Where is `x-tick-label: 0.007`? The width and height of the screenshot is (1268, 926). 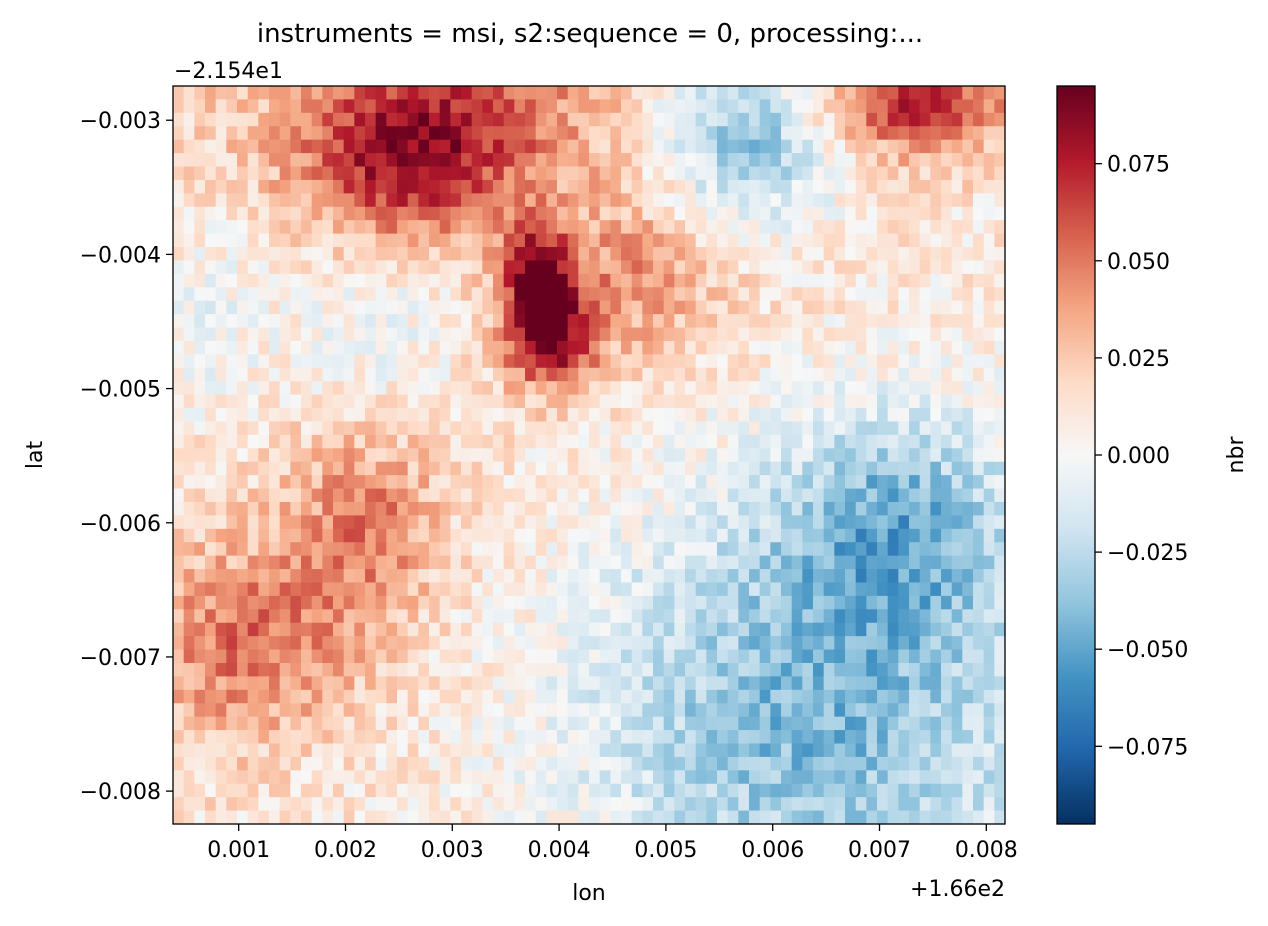
x-tick-label: 0.007 is located at coordinates (879, 850).